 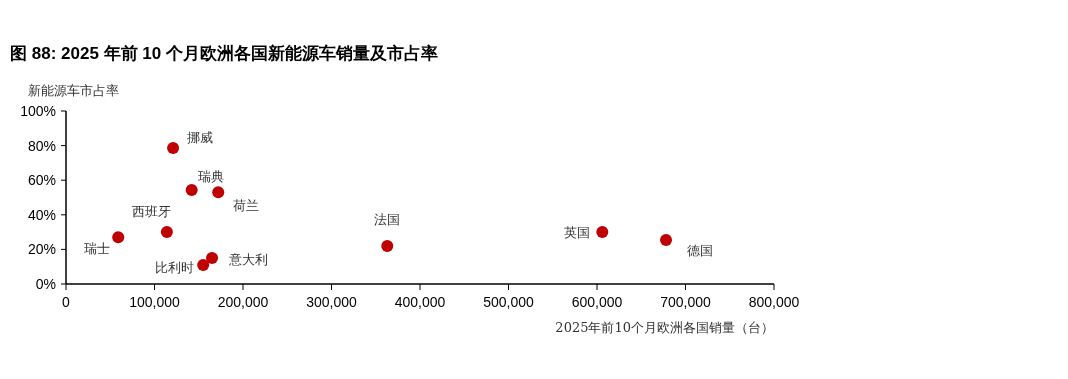 What do you see at coordinates (664, 327) in the screenshot?
I see `x-axis-title: 2025年前10个月欧洲各国销量（台）` at bounding box center [664, 327].